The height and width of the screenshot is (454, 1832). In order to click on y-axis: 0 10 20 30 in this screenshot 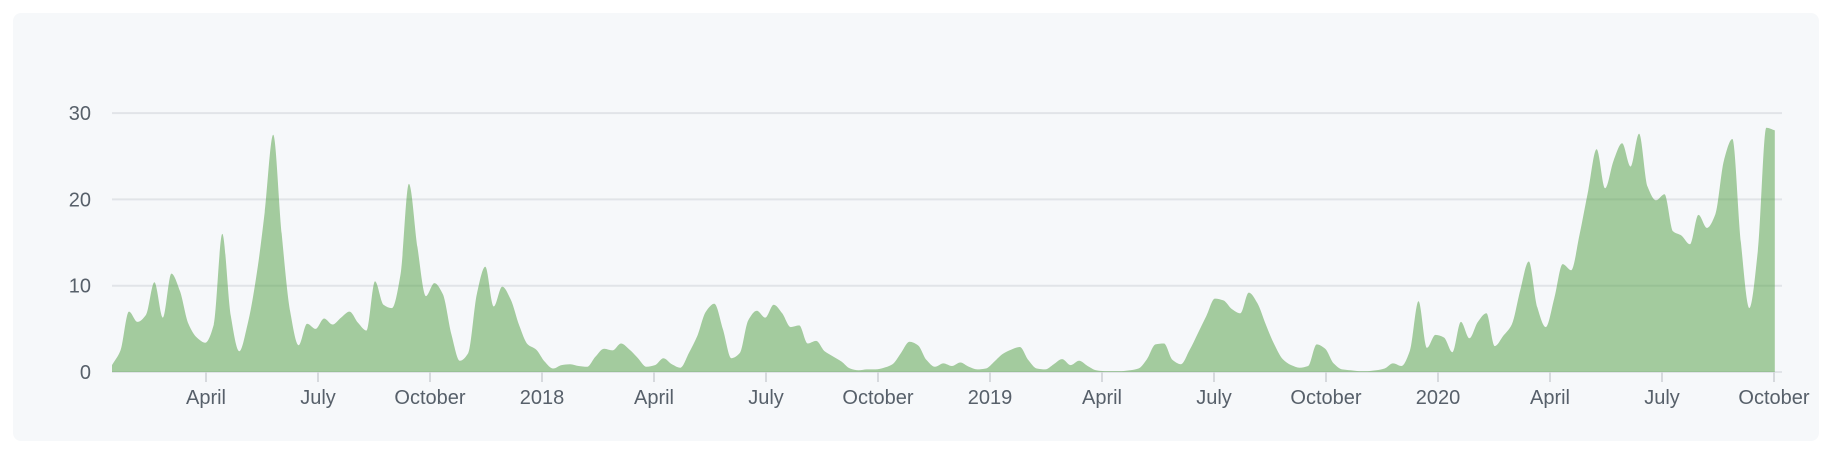, I will do `click(80, 243)`.